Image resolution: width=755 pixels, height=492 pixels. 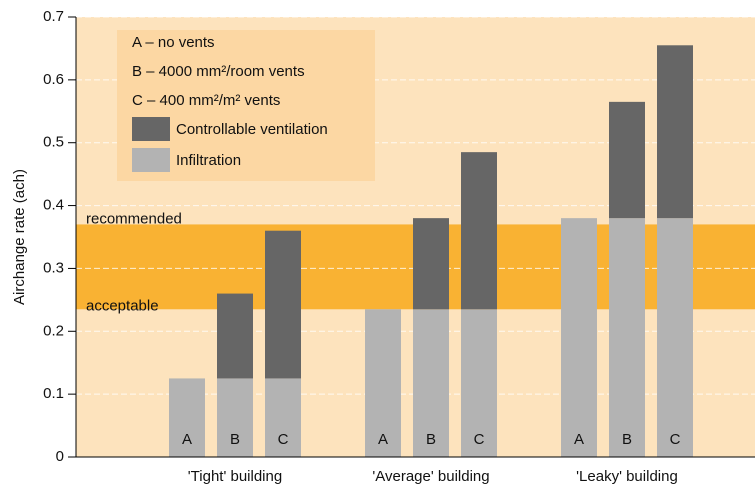 I want to click on legend-label: Infiltration, so click(x=208, y=160).